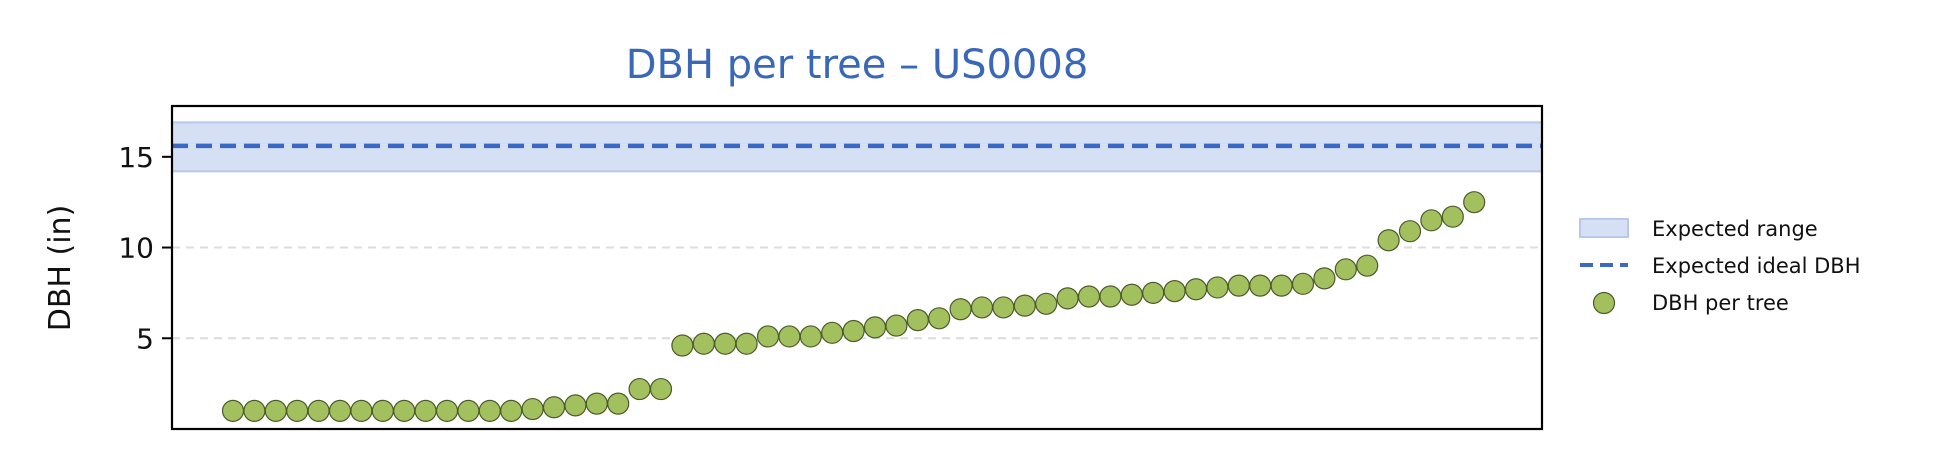 Image resolution: width=1947 pixels, height=472 pixels. Describe the element at coordinates (136, 248) in the screenshot. I see `y-tick-label-10: 10` at that location.